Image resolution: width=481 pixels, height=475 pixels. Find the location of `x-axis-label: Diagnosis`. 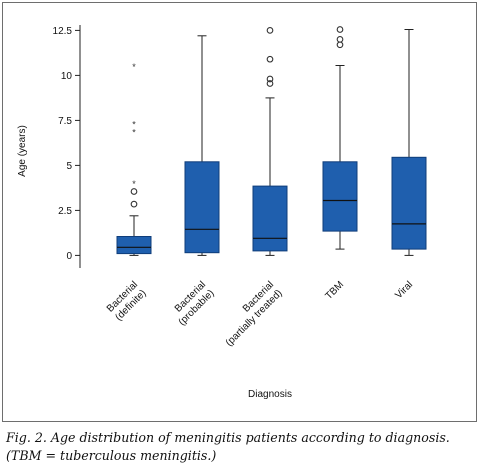

x-axis-label: Diagnosis is located at coordinates (270, 394).